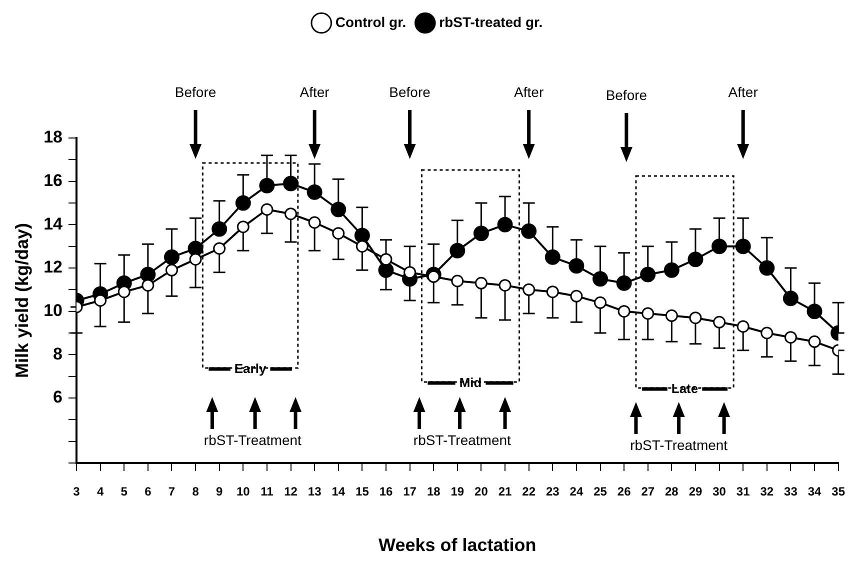 The height and width of the screenshot is (565, 859). I want to click on x-tick-label: 26, so click(624, 491).